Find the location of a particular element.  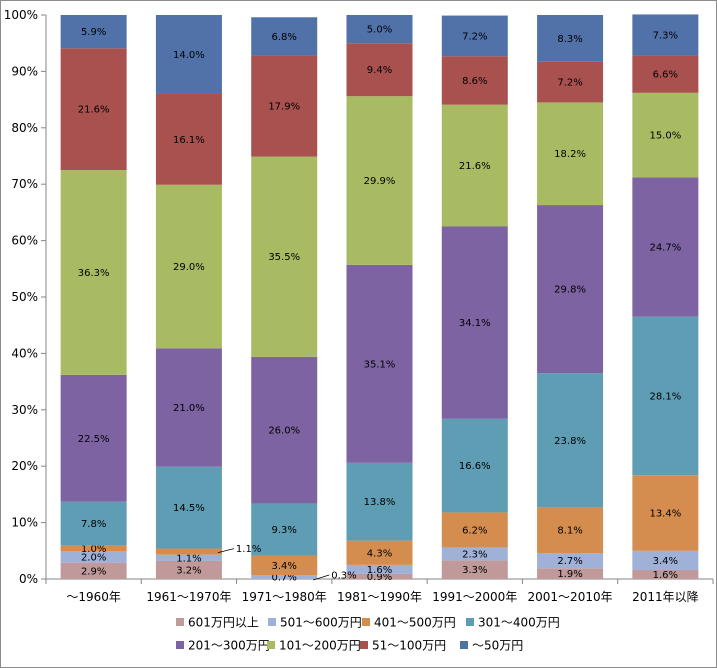

data-label: 8.3% is located at coordinates (569, 39).